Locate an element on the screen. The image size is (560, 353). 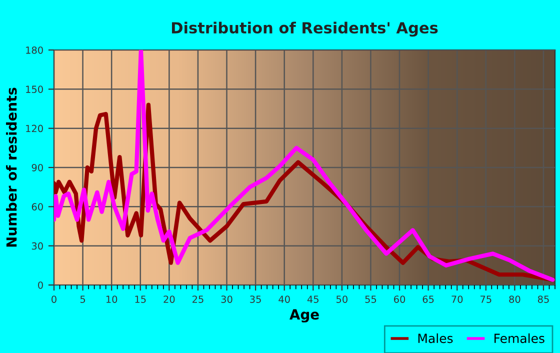
x-tick-label: 25 is located at coordinates (198, 299).